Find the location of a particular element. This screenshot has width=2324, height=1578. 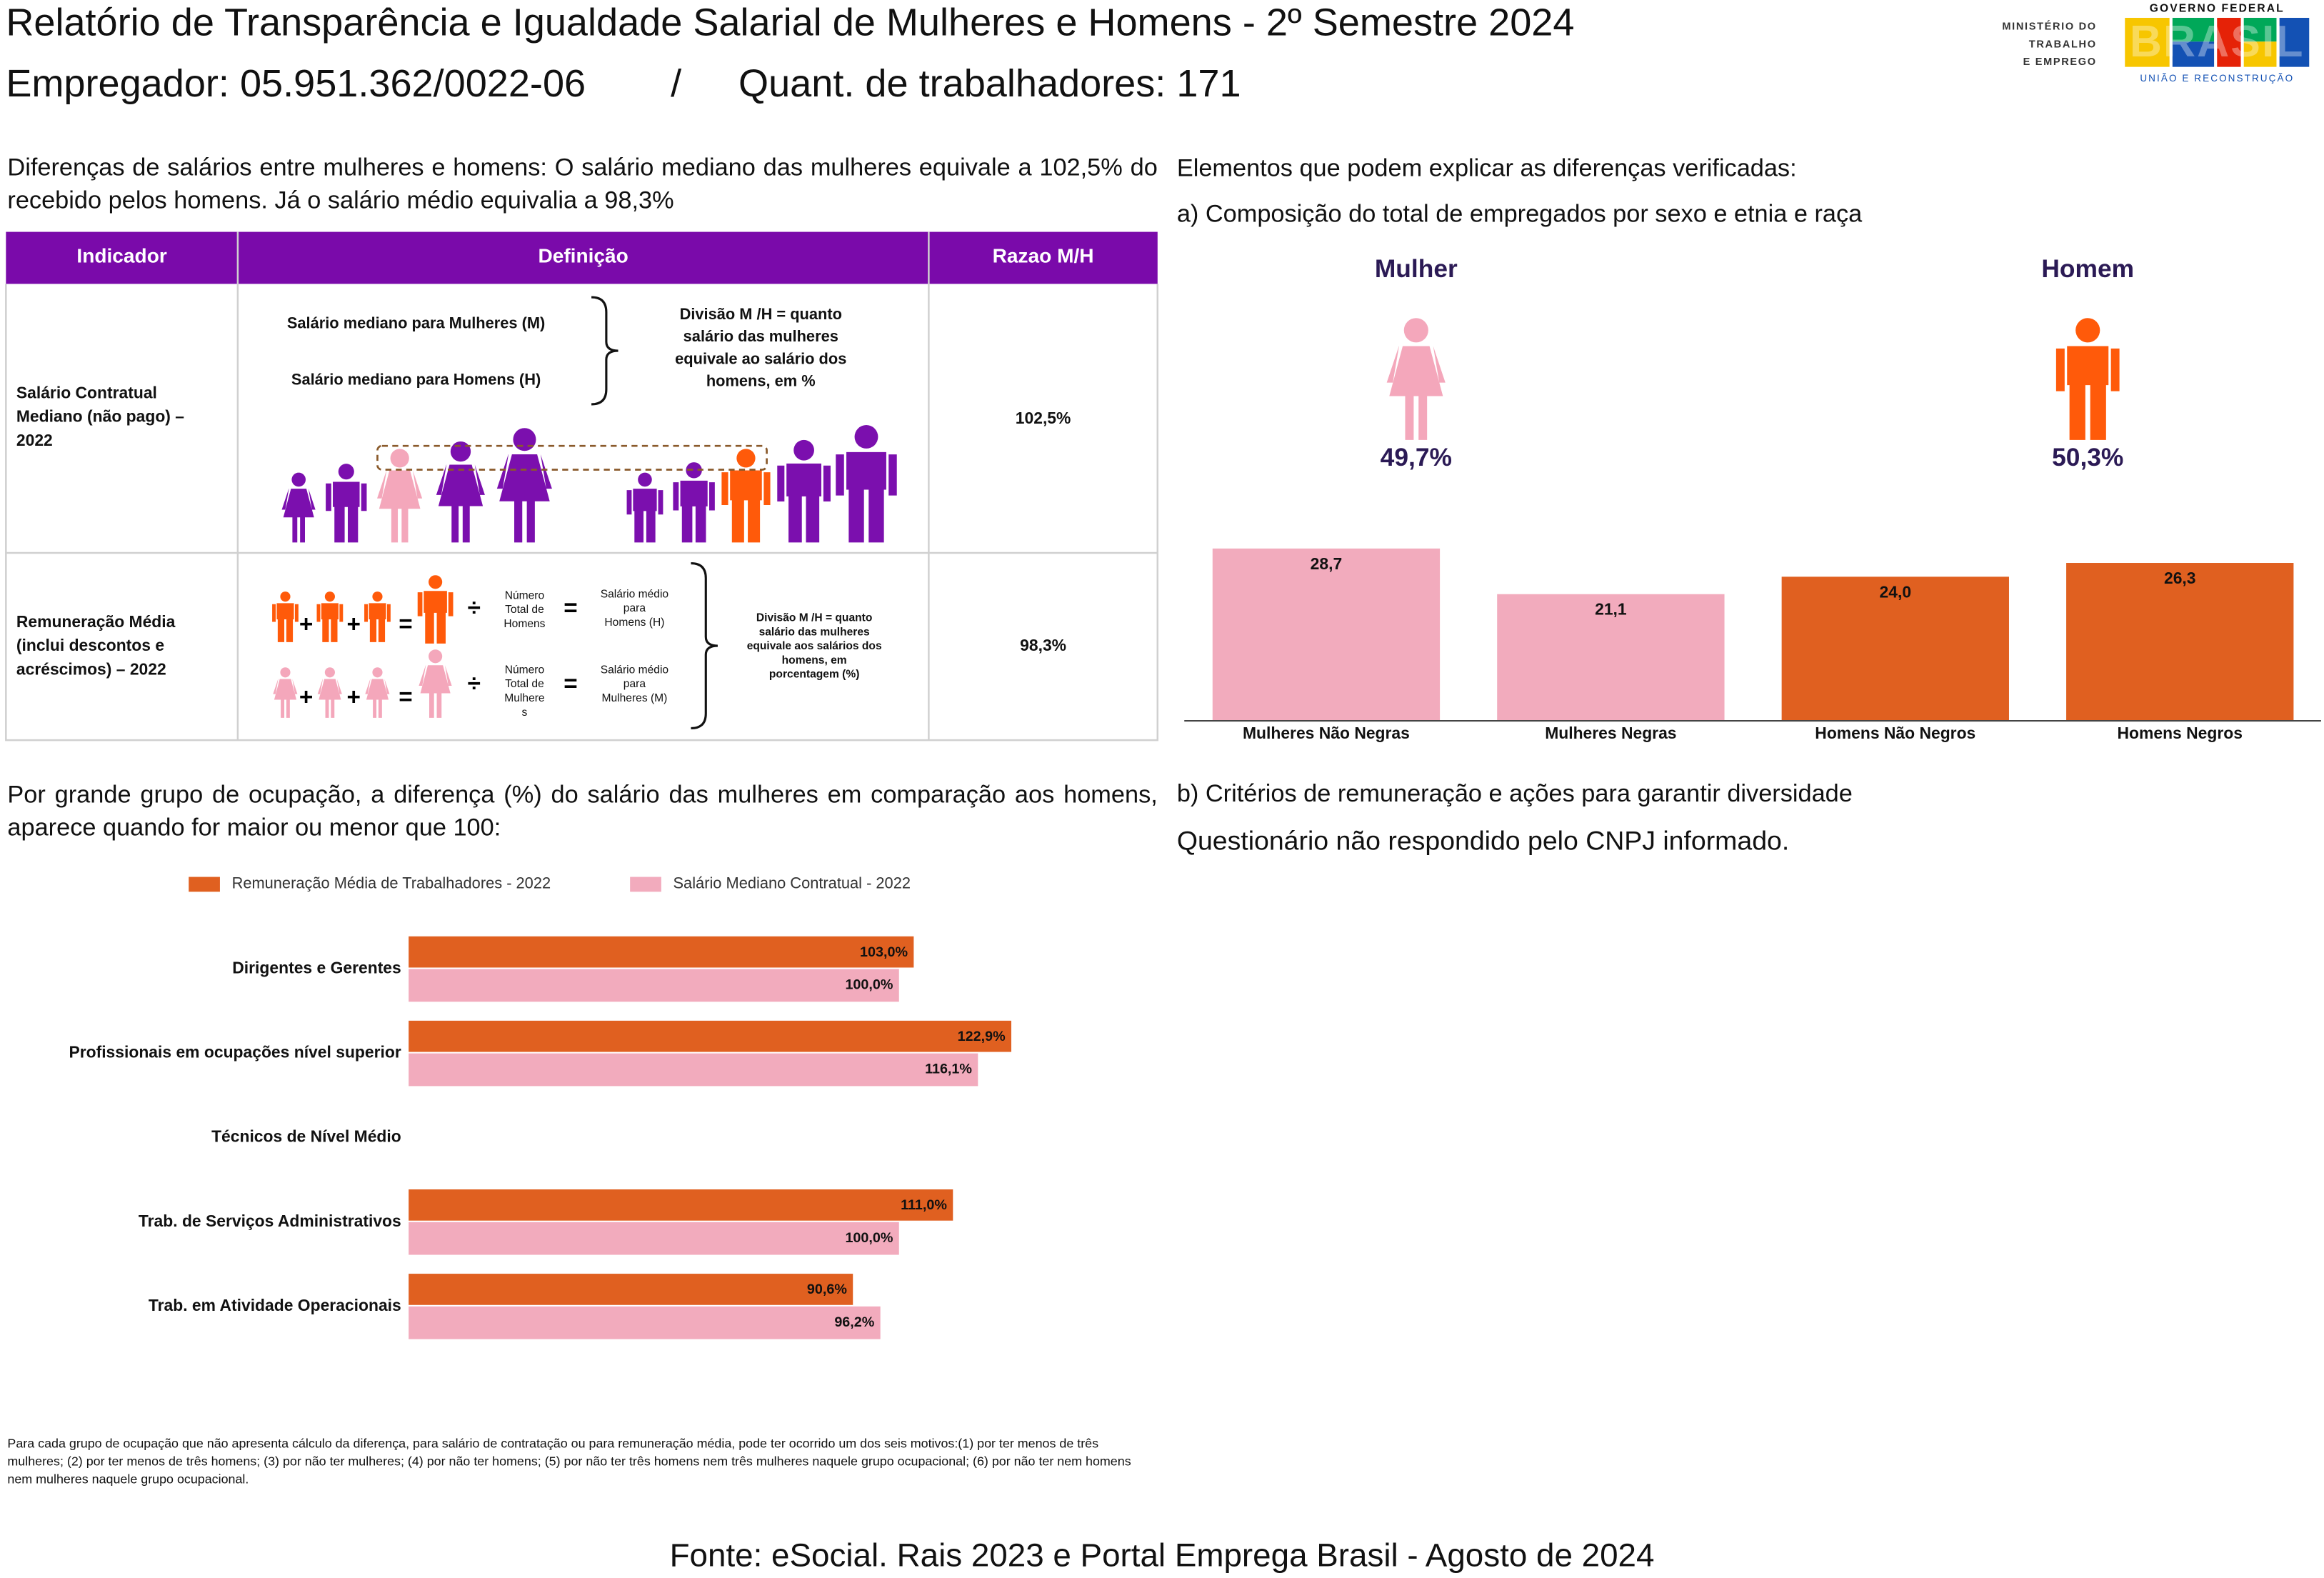

table-header: Definição is located at coordinates (583, 255).